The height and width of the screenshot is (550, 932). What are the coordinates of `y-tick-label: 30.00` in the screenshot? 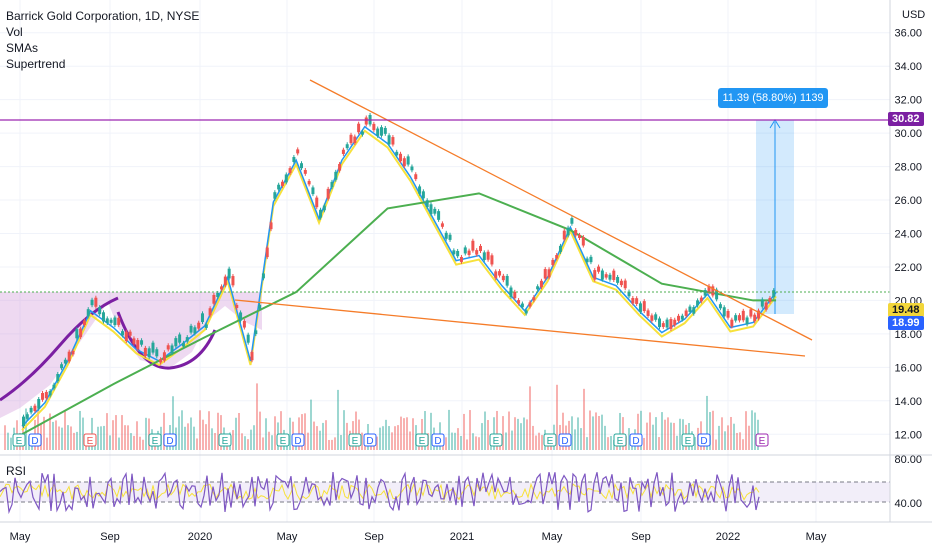 It's located at (908, 134).